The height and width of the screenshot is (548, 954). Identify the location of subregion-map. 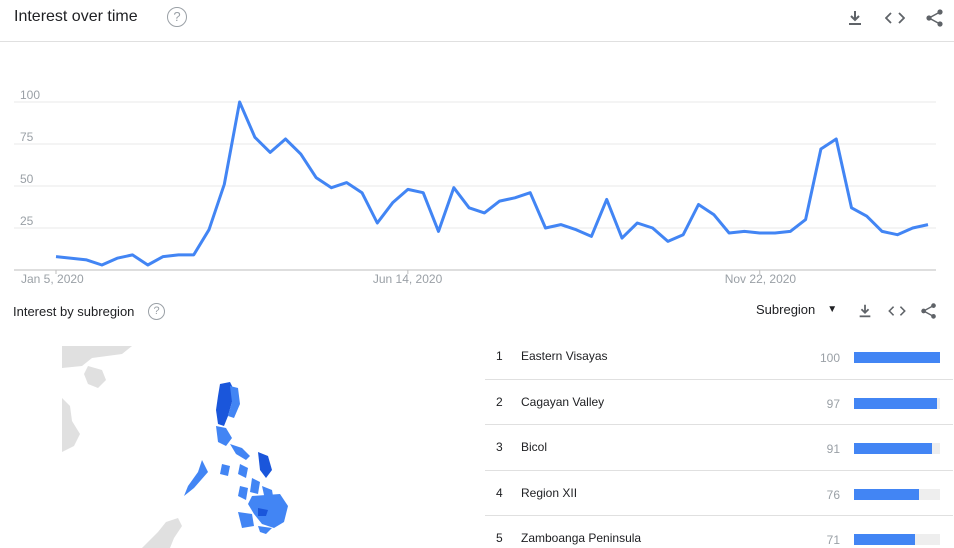
(187, 447).